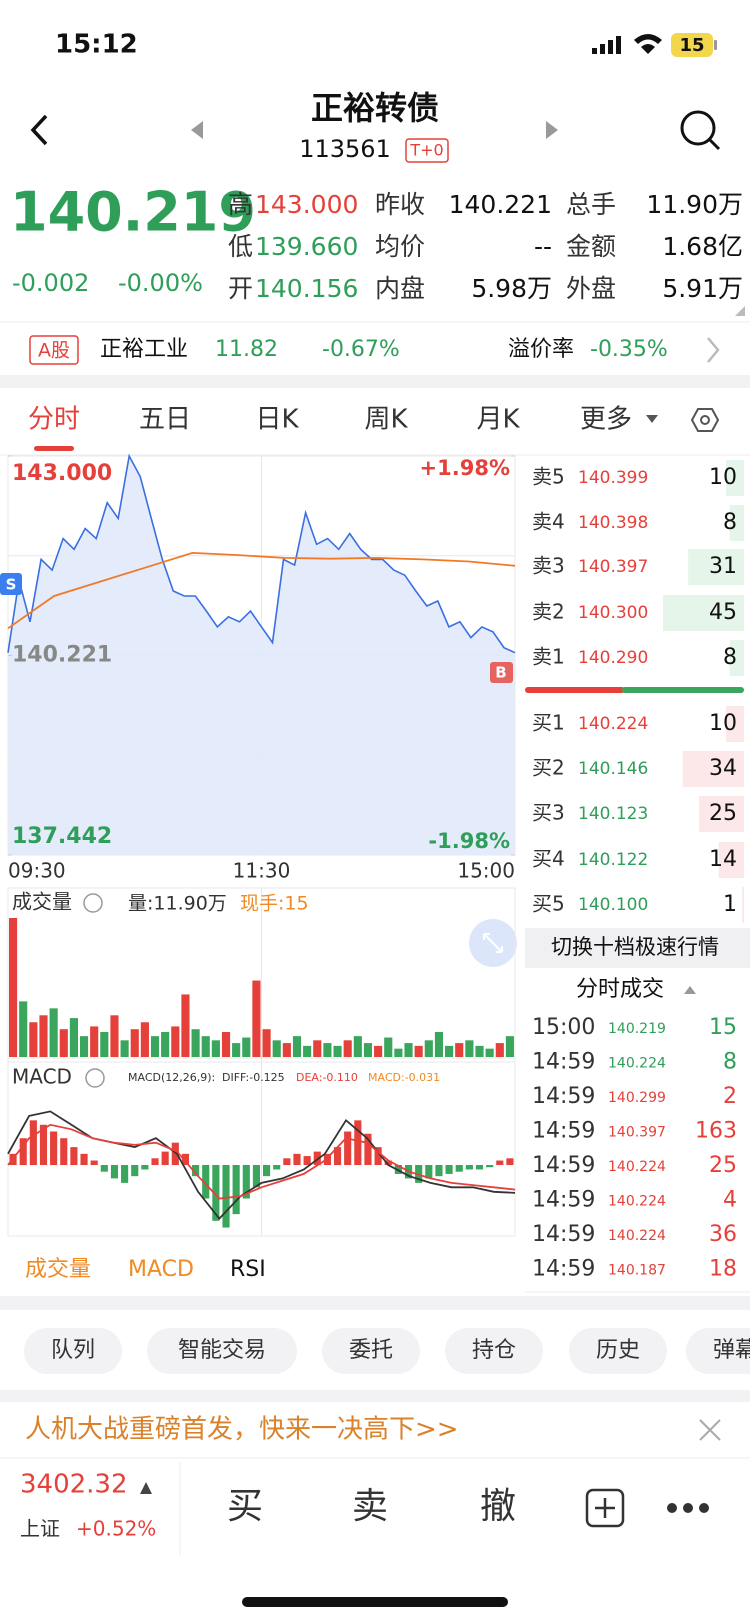 This screenshot has height=1624, width=750. I want to click on book-label: 买3, so click(548, 813).